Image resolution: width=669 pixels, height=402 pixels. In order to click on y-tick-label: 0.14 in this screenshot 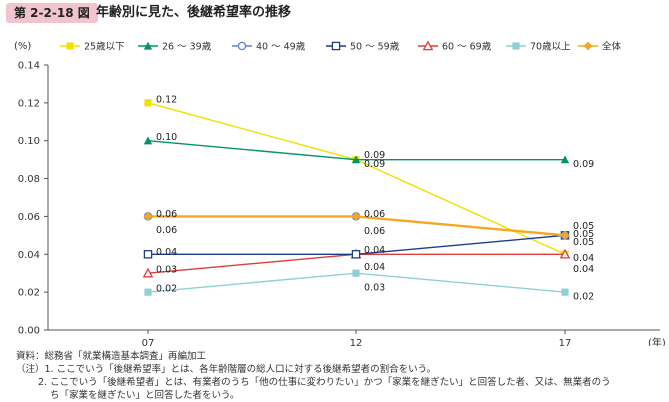, I will do `click(29, 66)`.